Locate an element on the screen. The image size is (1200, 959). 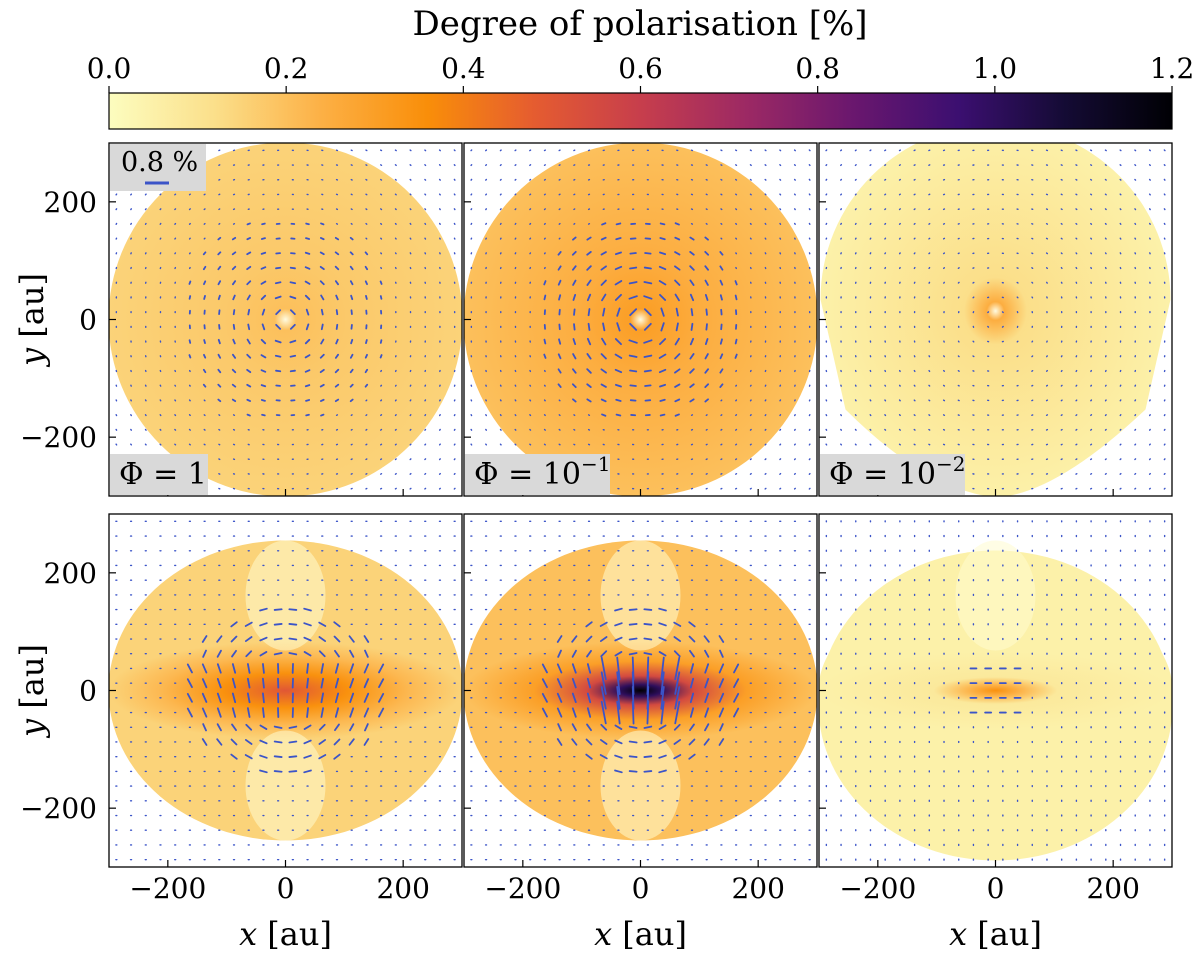
colorbar-tick-label: 1.2 is located at coordinates (1172, 68).